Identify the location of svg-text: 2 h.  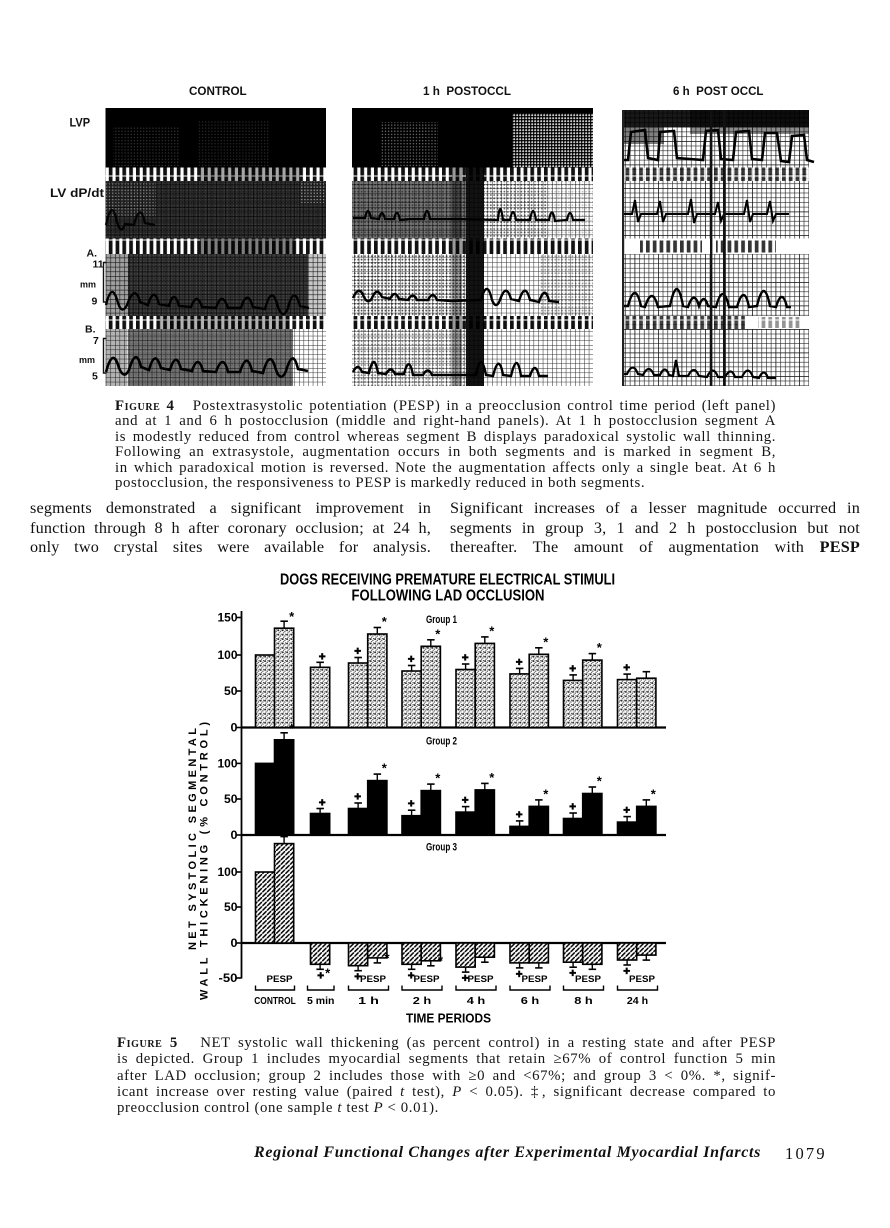
(422, 1001).